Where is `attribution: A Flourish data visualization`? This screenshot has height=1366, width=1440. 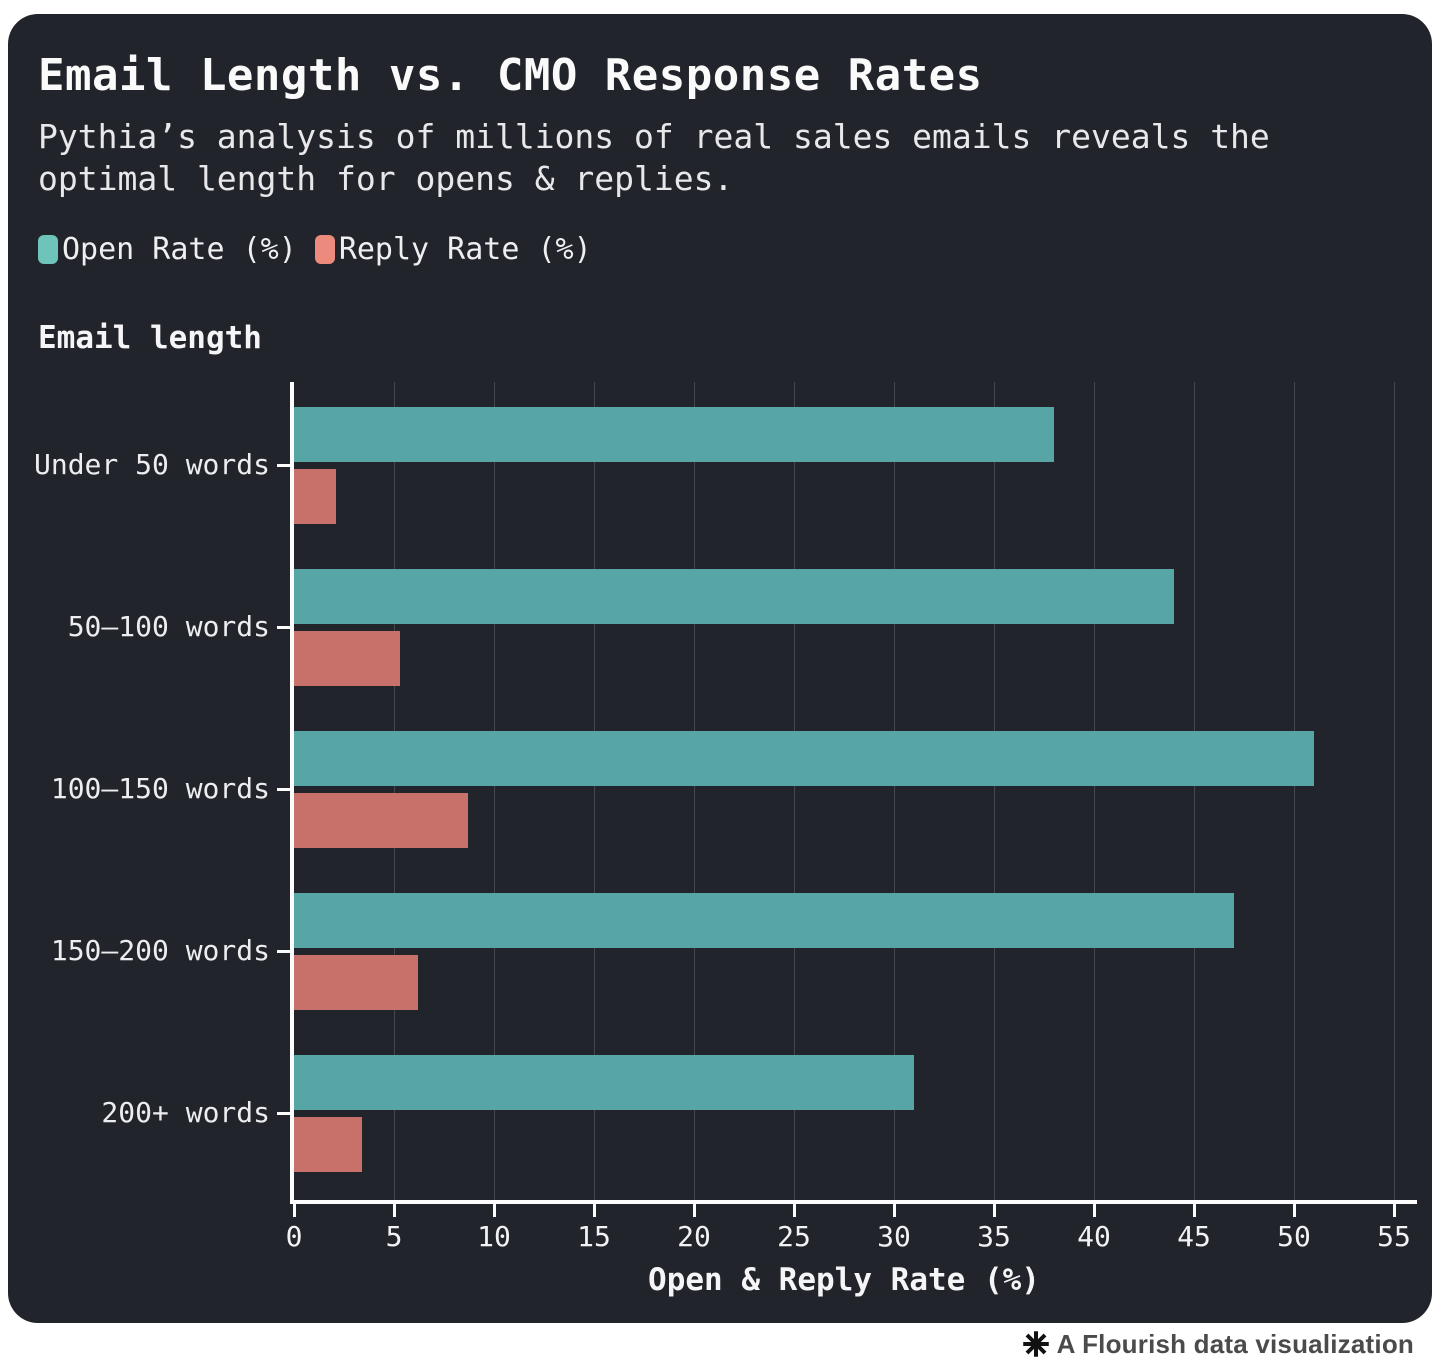
attribution: A Flourish data visualization is located at coordinates (1217, 1344).